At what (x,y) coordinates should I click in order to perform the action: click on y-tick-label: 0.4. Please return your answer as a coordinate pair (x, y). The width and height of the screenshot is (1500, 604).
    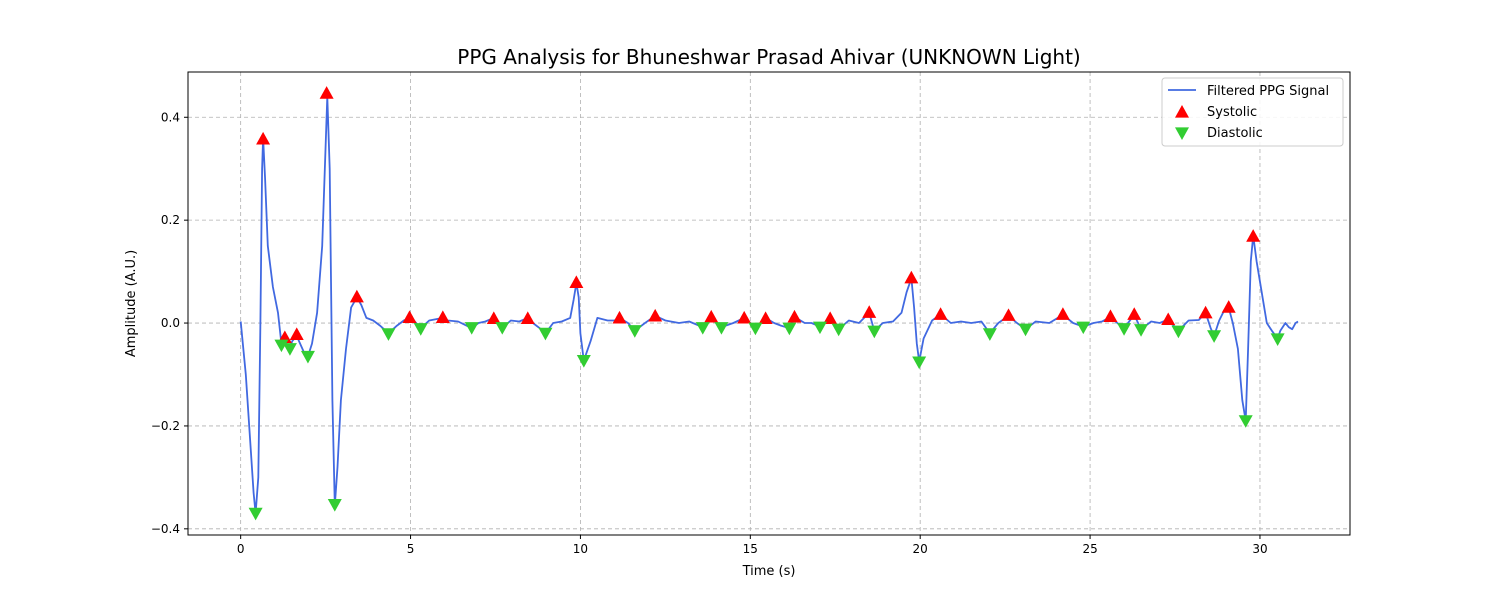
    Looking at the image, I should click on (170, 117).